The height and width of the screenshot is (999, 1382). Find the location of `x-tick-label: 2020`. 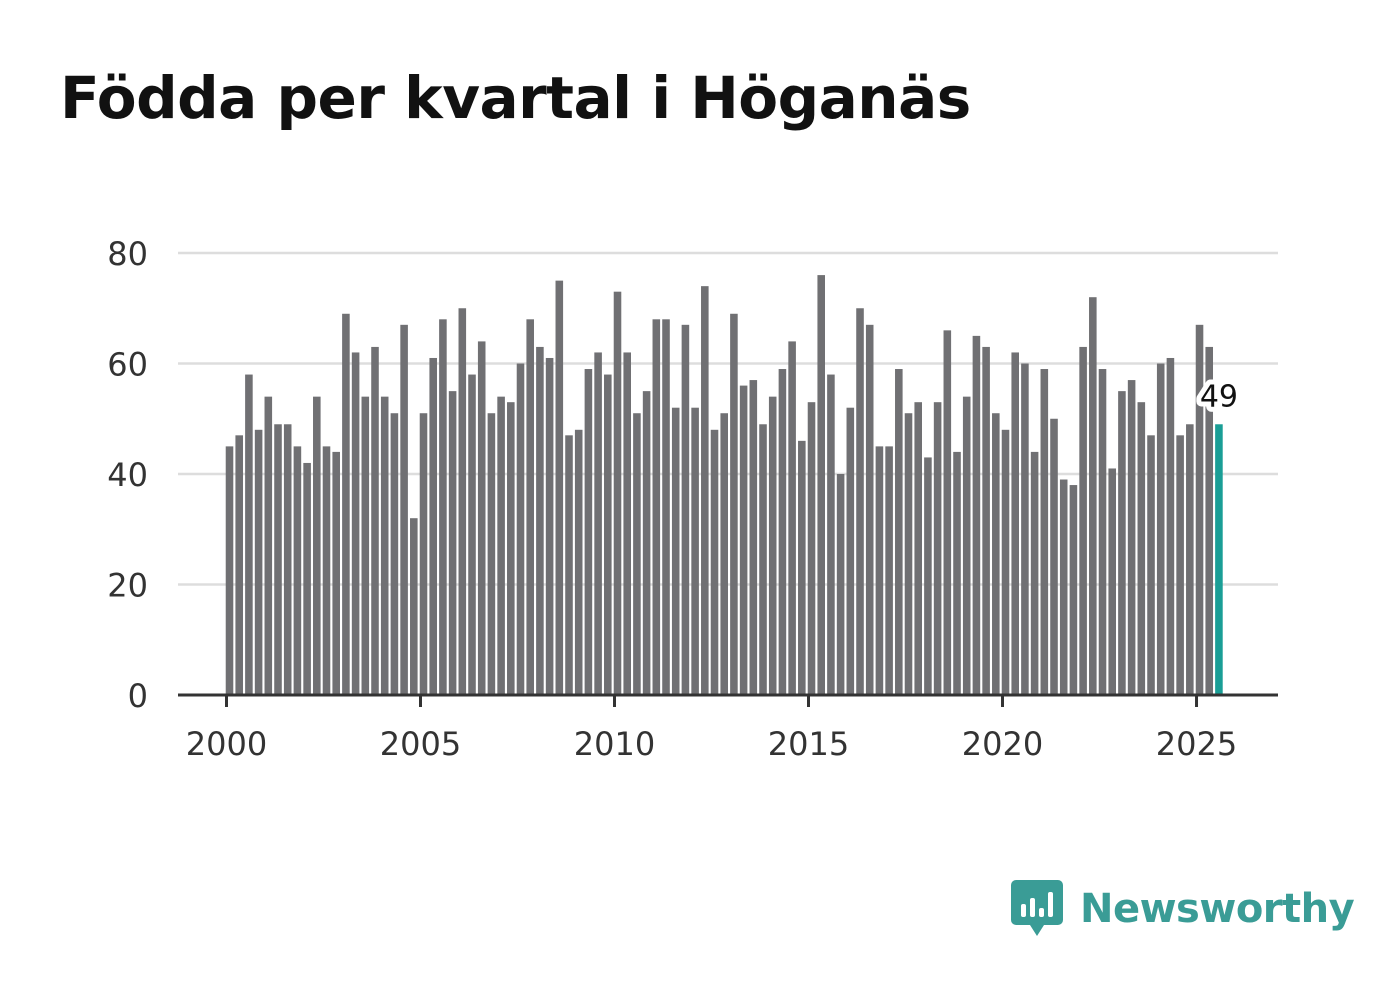

x-tick-label: 2020 is located at coordinates (1002, 744).